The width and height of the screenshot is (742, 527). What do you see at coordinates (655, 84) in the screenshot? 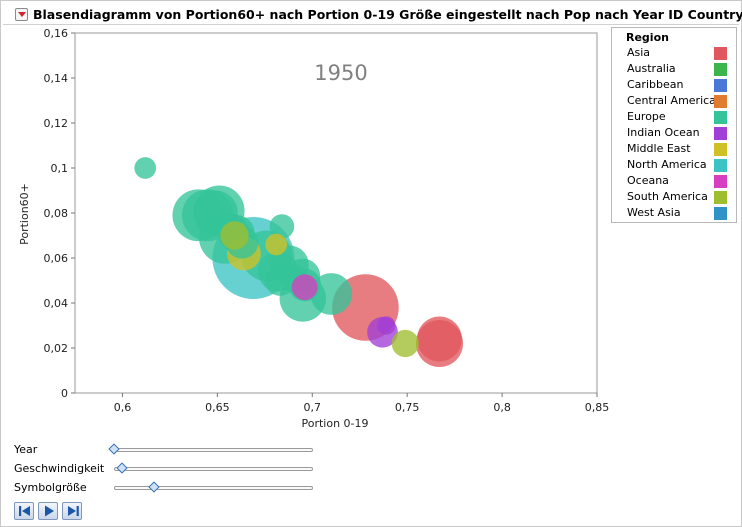
I see `legend-item-label: Caribbean` at bounding box center [655, 84].